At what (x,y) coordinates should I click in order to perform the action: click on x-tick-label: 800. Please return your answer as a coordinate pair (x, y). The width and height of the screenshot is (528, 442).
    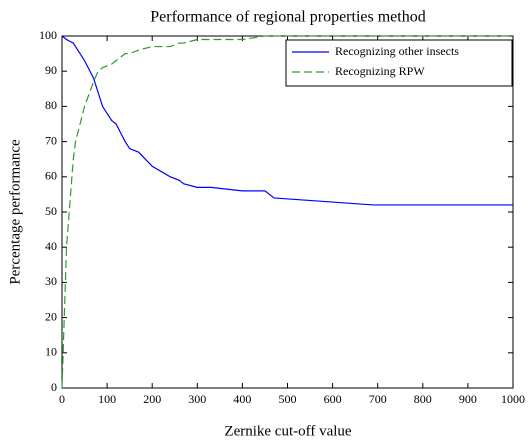
    Looking at the image, I should click on (423, 399).